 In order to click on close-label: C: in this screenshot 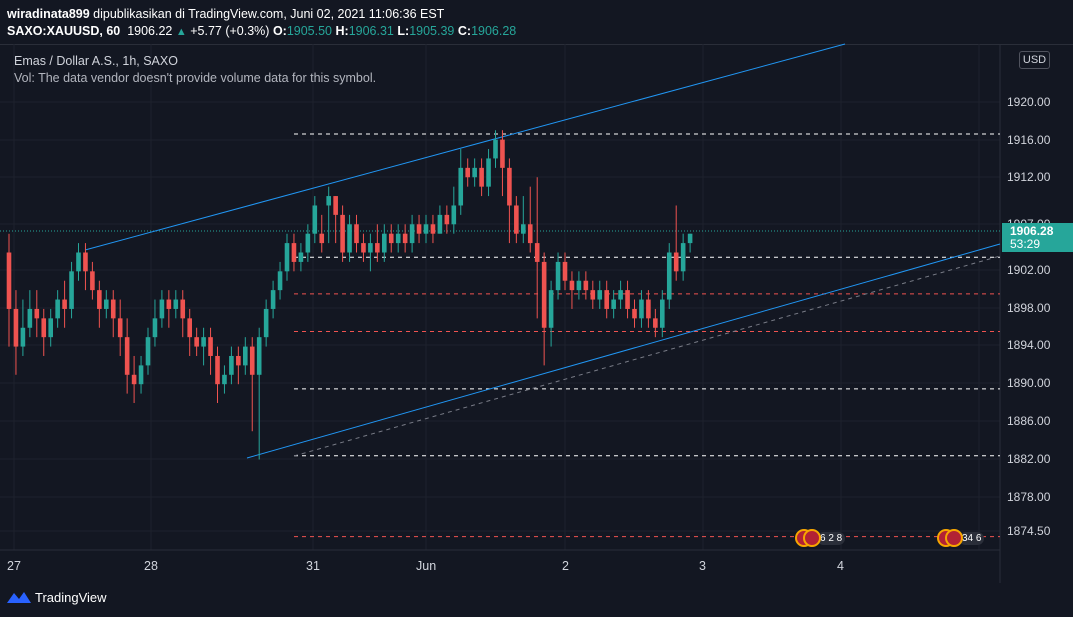, I will do `click(464, 31)`.